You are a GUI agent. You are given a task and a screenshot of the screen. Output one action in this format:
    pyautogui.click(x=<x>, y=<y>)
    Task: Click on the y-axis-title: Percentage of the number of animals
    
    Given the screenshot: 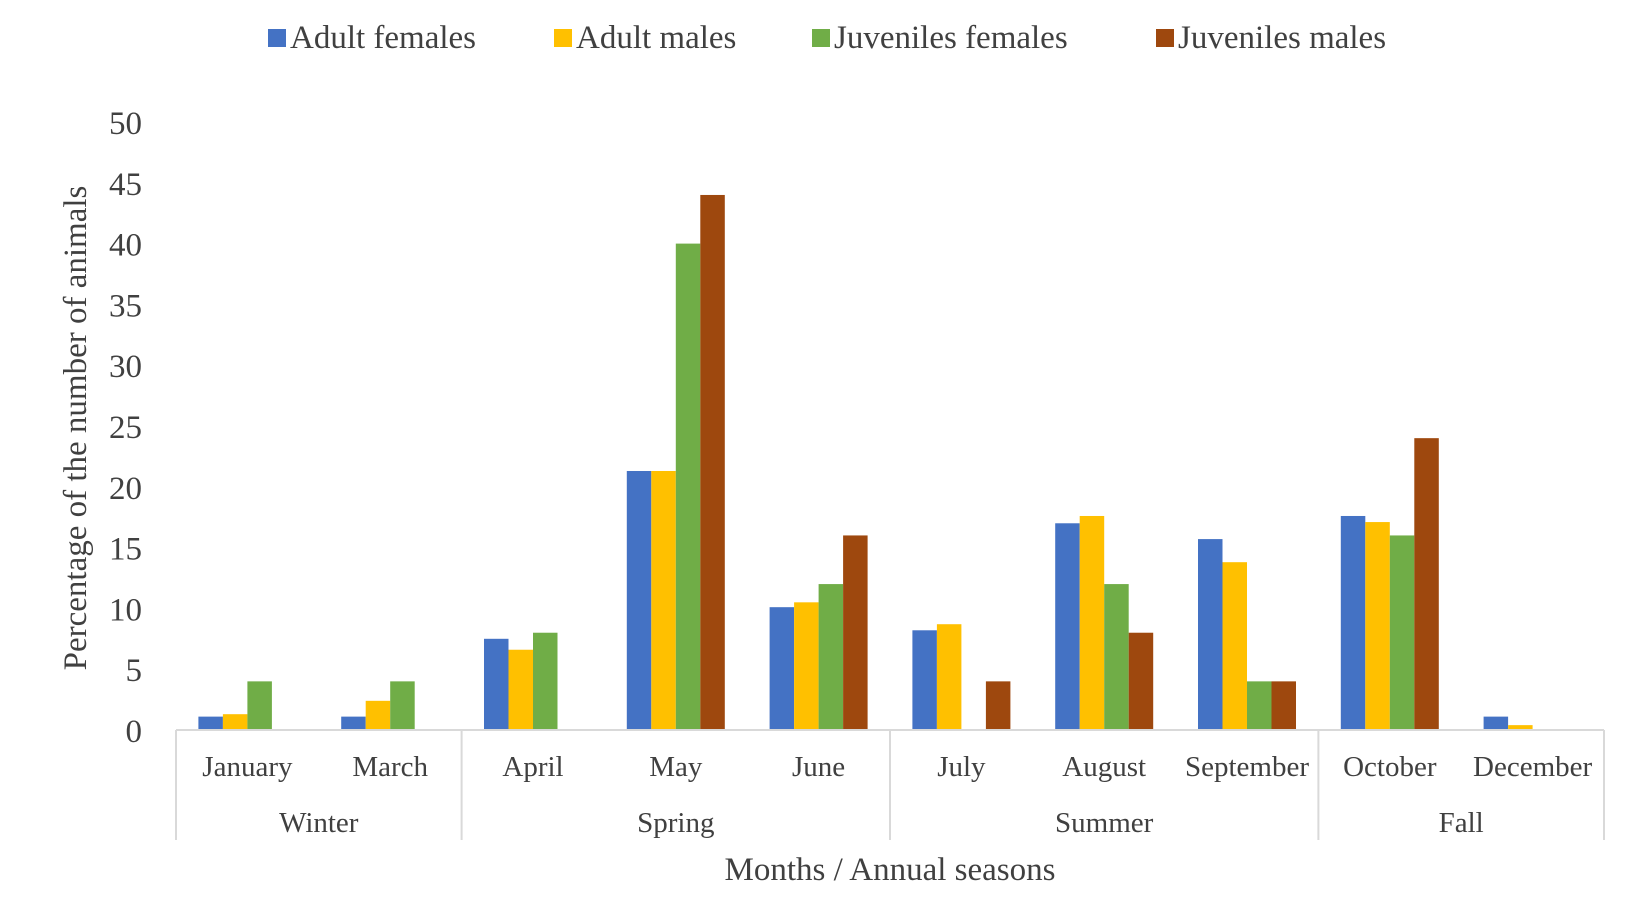 What is the action you would take?
    pyautogui.click(x=76, y=428)
    